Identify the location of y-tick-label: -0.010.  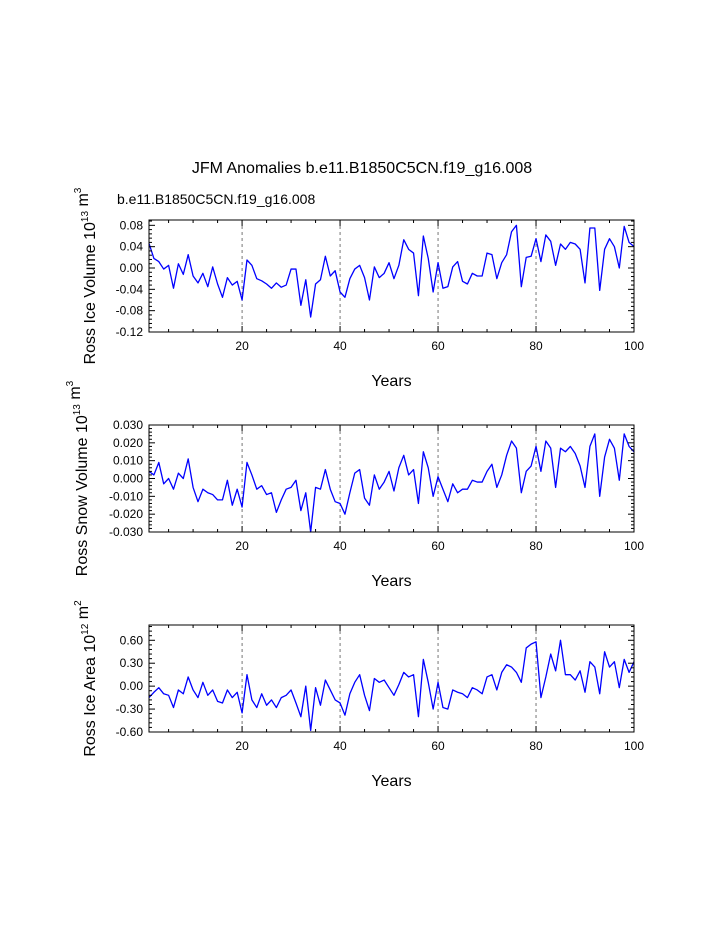
(126, 496).